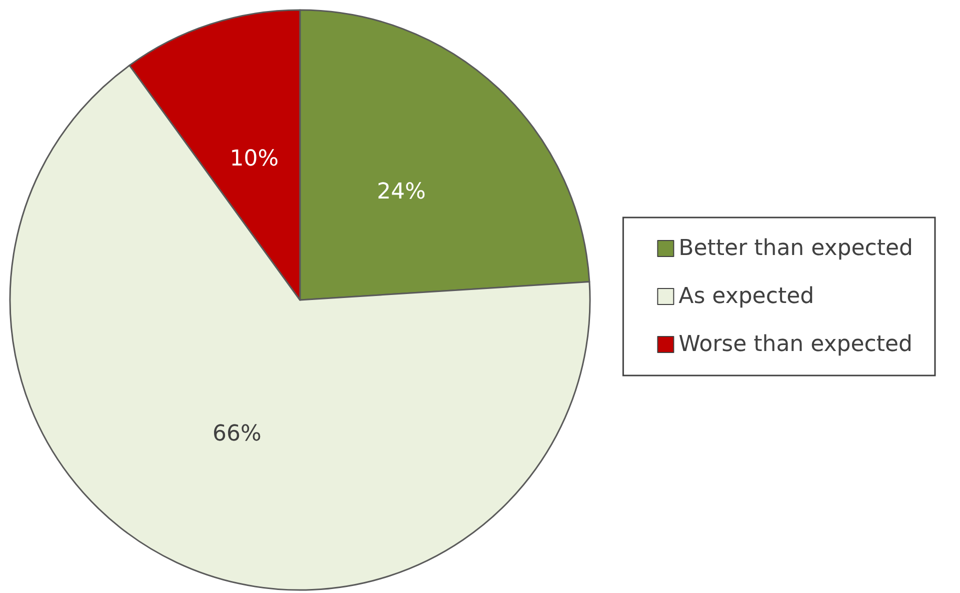  Describe the element at coordinates (254, 159) in the screenshot. I see `data-label: 10%` at that location.